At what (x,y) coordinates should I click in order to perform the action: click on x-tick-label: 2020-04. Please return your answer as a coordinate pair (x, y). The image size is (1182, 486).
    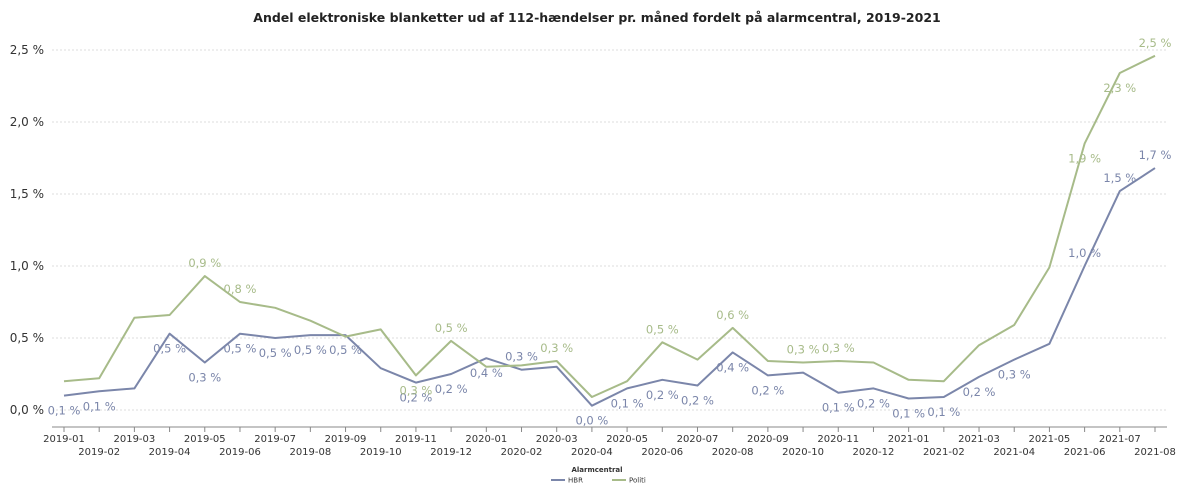
    Looking at the image, I should click on (592, 452).